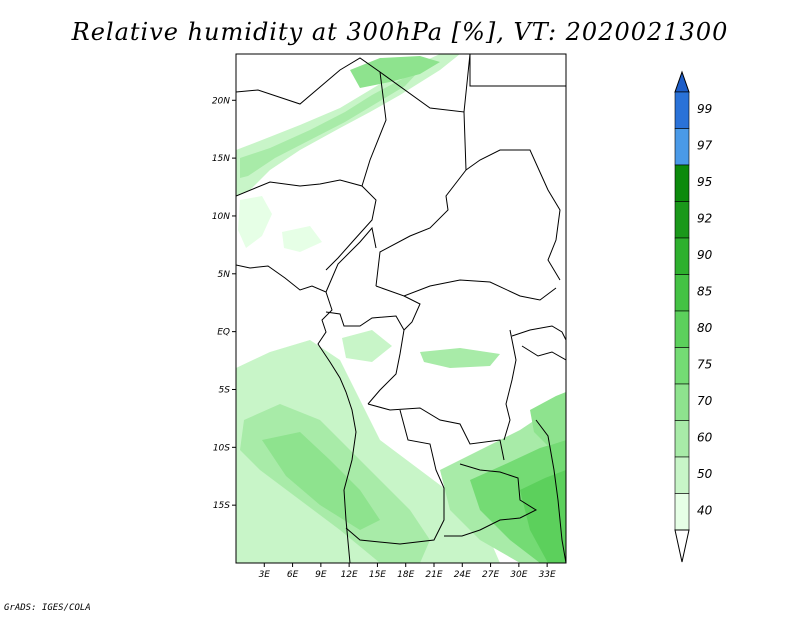 The width and height of the screenshot is (800, 618). I want to click on lat-tick-label: 10N, so click(221, 217).